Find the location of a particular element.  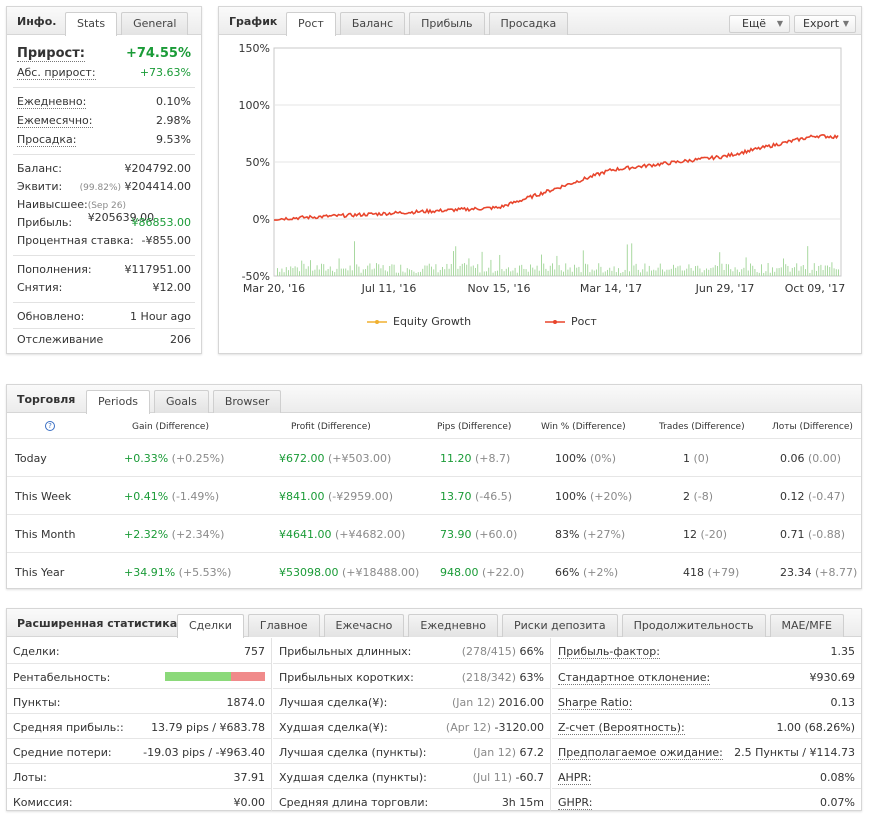

daily-label: Ежедневно: is located at coordinates (52, 102).